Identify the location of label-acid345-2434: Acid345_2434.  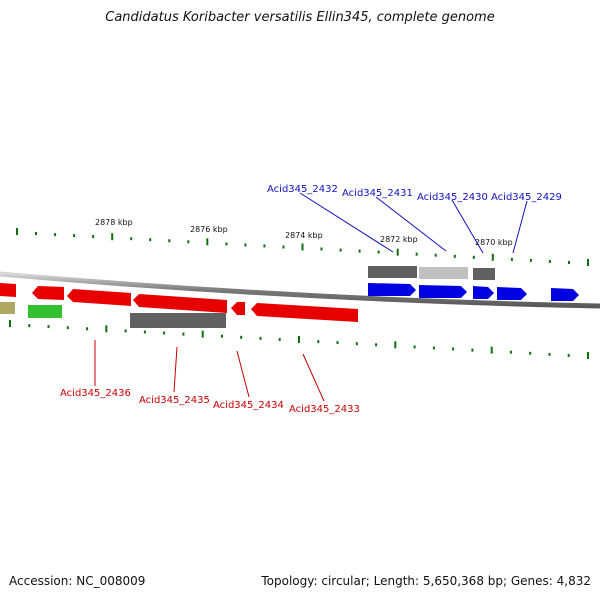
(248, 405).